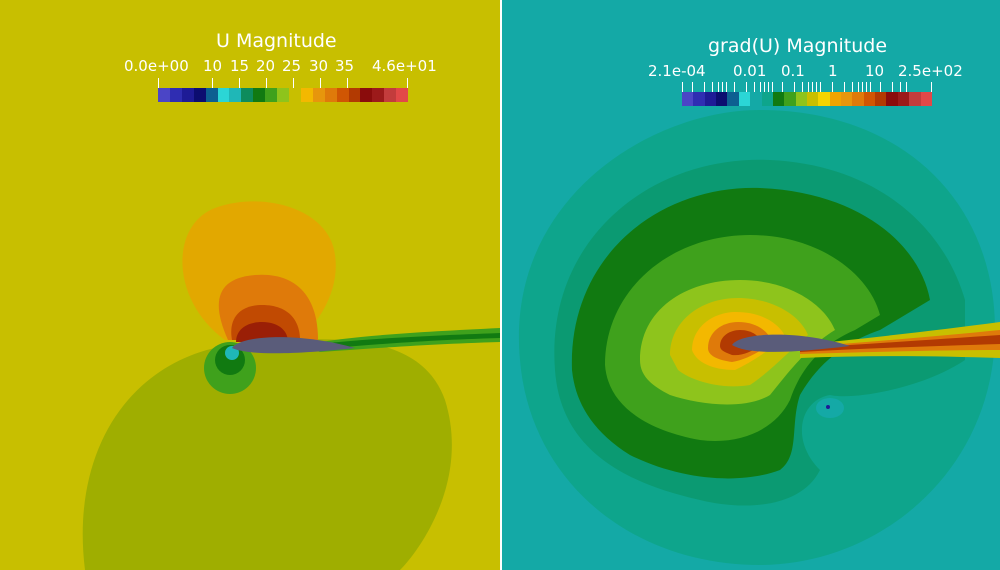 Image resolution: width=1000 pixels, height=570 pixels. I want to click on tick-label: 0.01, so click(750, 71).